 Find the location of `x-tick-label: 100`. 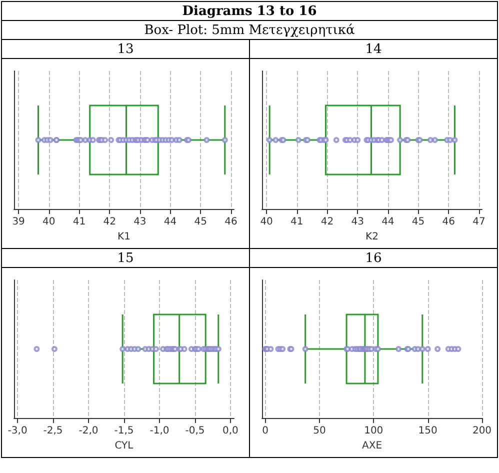

x-tick-label: 100 is located at coordinates (374, 431).